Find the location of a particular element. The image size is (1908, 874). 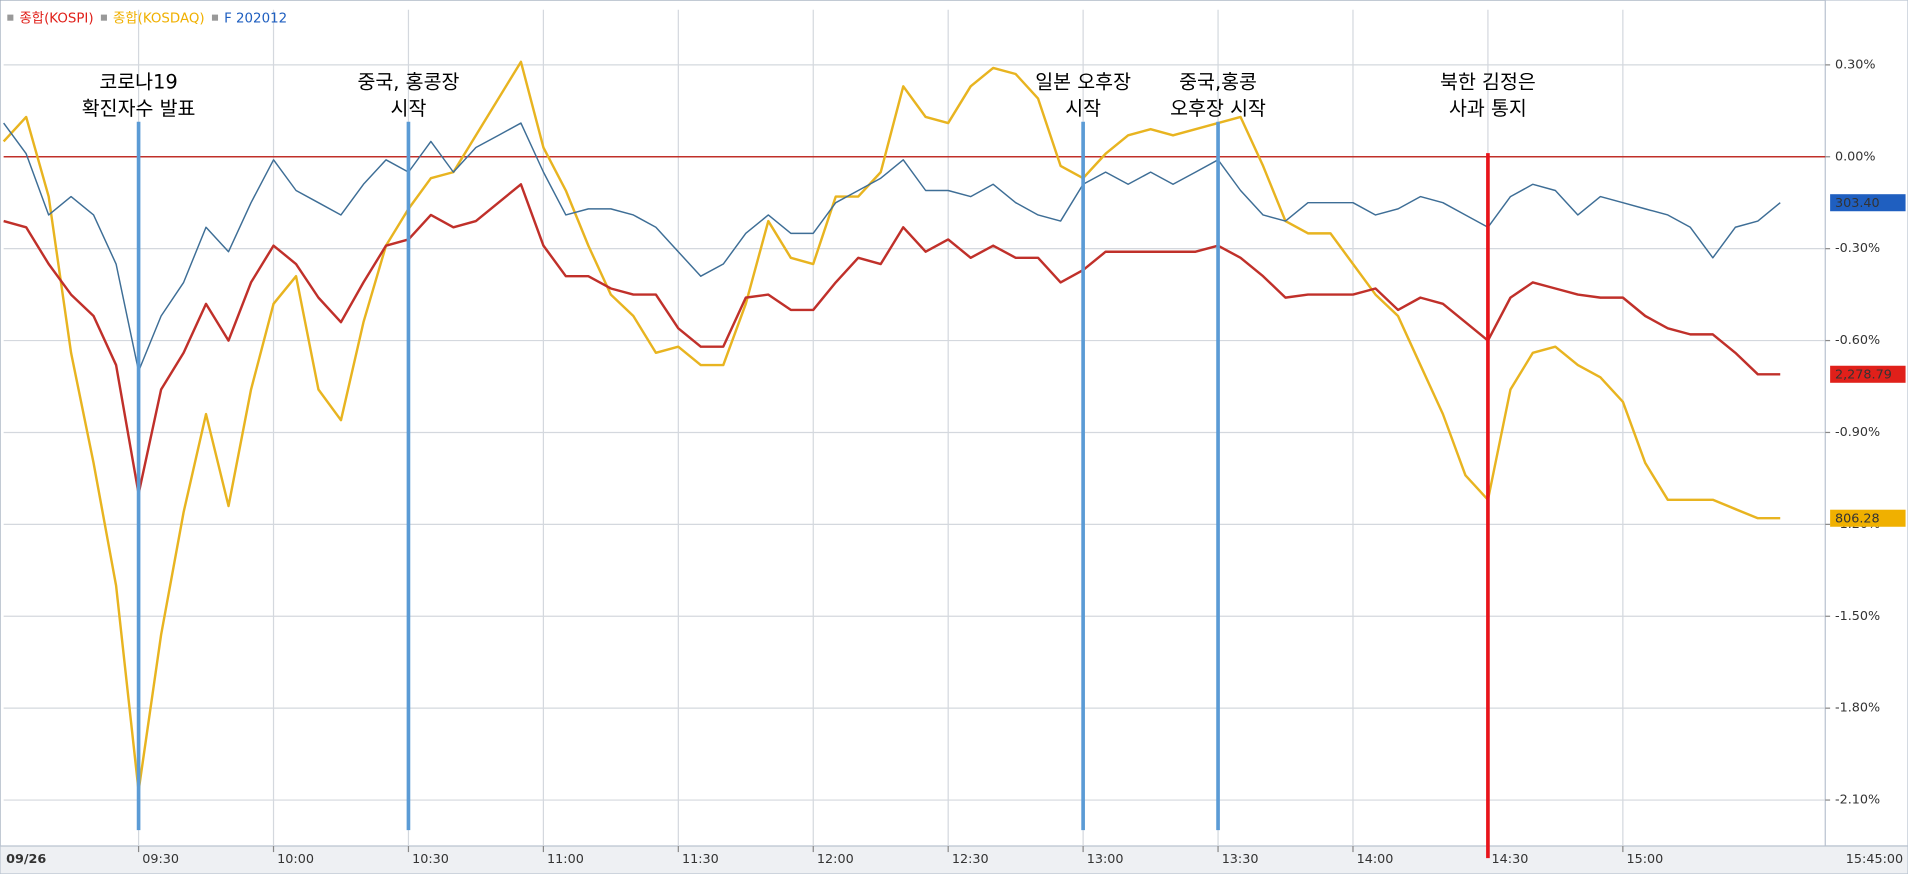

annotation-text: 오후장 시작 is located at coordinates (1218, 108).